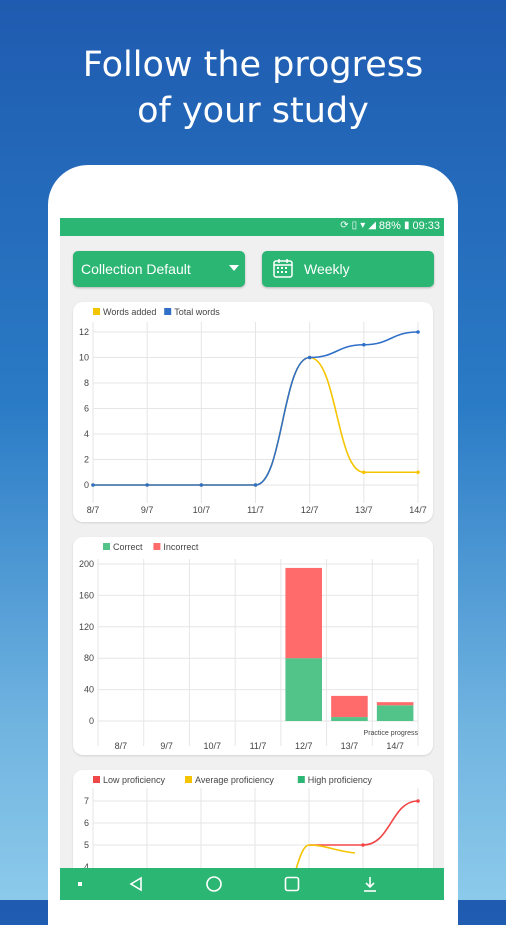  What do you see at coordinates (129, 312) in the screenshot?
I see `legend-label: Words added` at bounding box center [129, 312].